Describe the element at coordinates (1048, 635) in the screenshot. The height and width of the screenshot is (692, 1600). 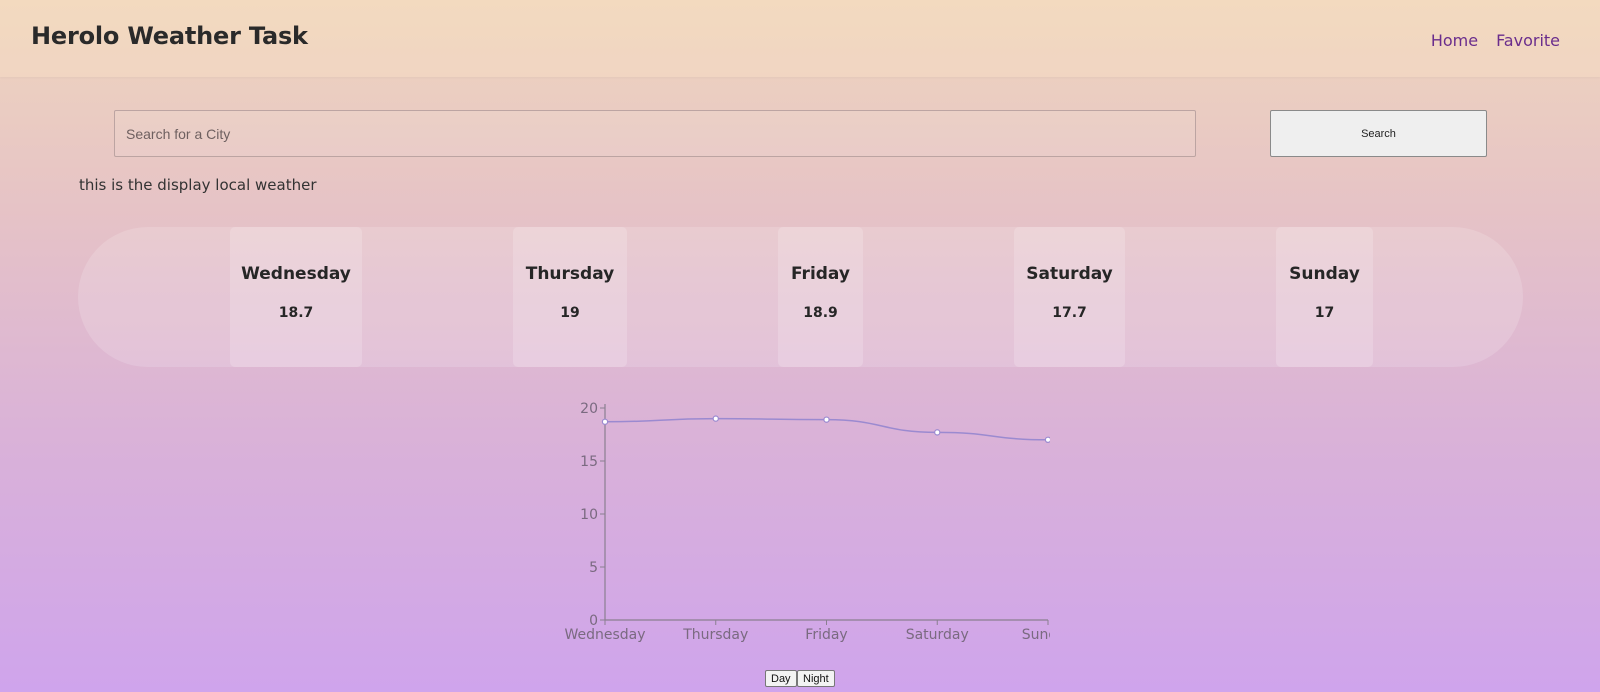
I see `x-tick-label: Sunday` at that location.